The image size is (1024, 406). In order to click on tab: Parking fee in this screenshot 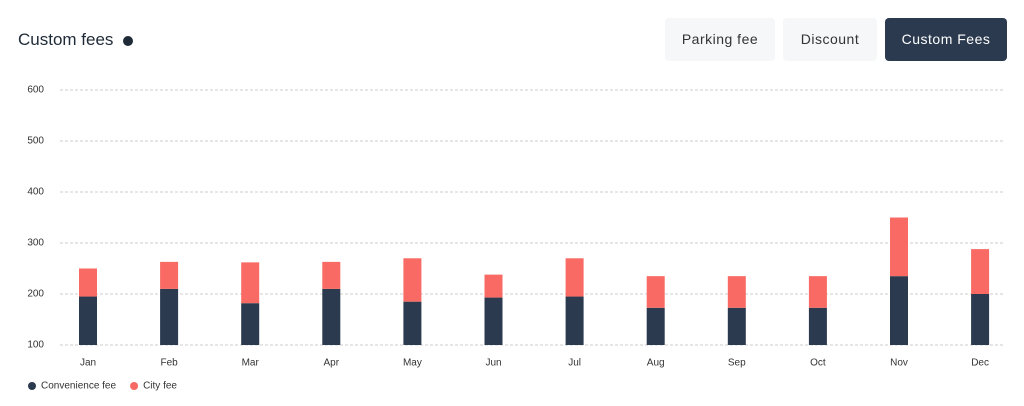, I will do `click(720, 39)`.